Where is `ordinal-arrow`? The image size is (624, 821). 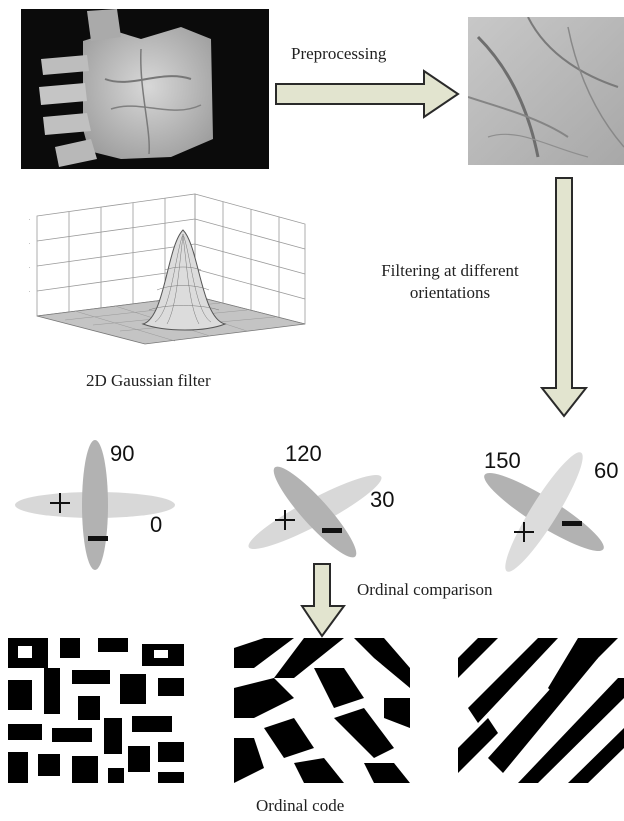 ordinal-arrow is located at coordinates (323, 601).